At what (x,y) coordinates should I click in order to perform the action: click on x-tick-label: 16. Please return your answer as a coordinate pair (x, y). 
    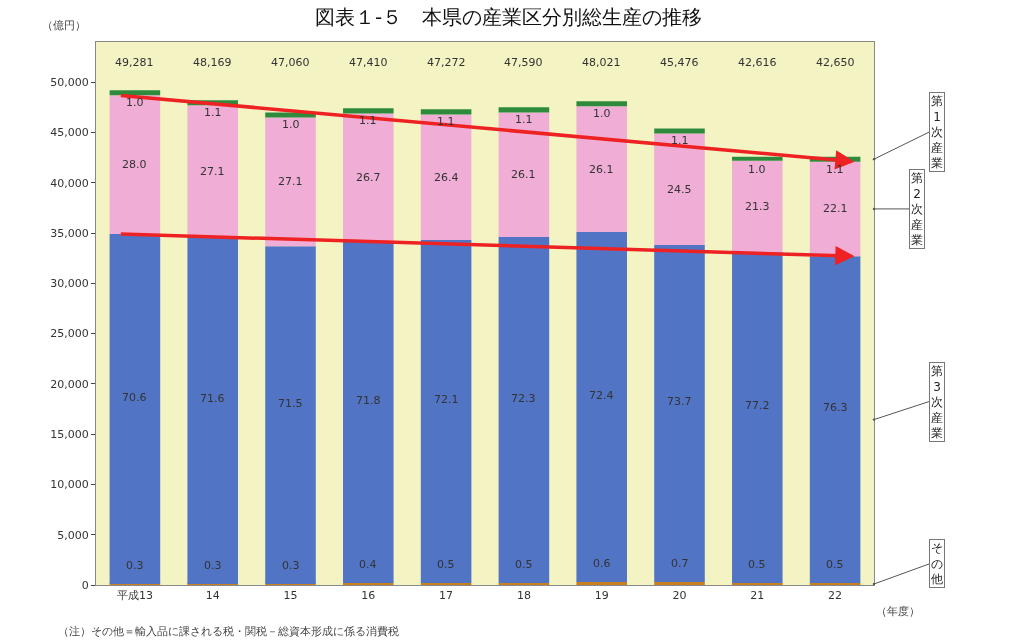
    Looking at the image, I should click on (368, 596).